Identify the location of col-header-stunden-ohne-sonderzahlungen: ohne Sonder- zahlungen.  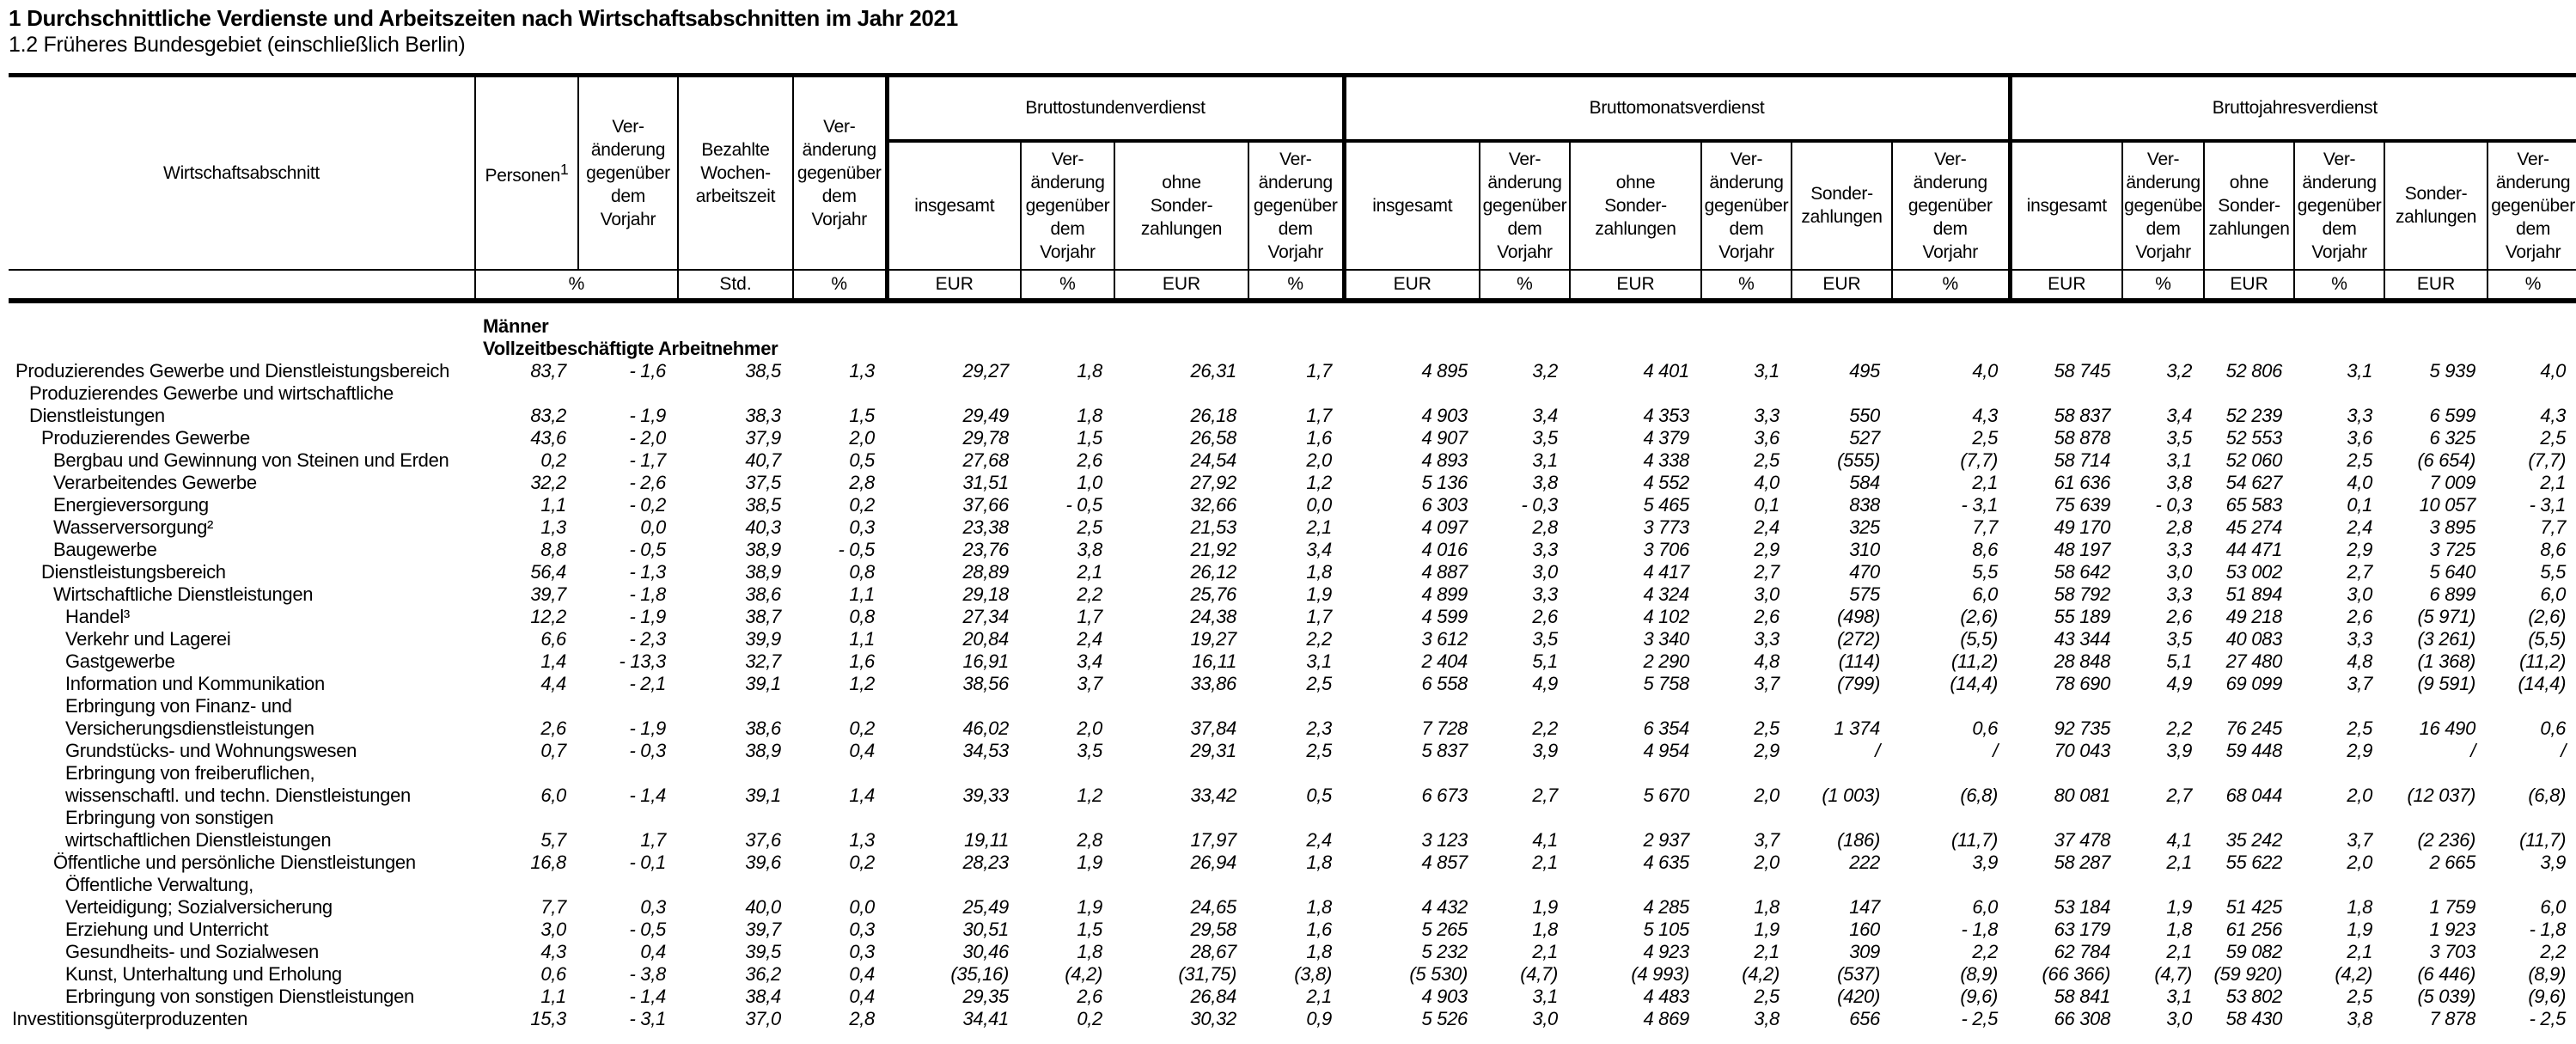
(1181, 205).